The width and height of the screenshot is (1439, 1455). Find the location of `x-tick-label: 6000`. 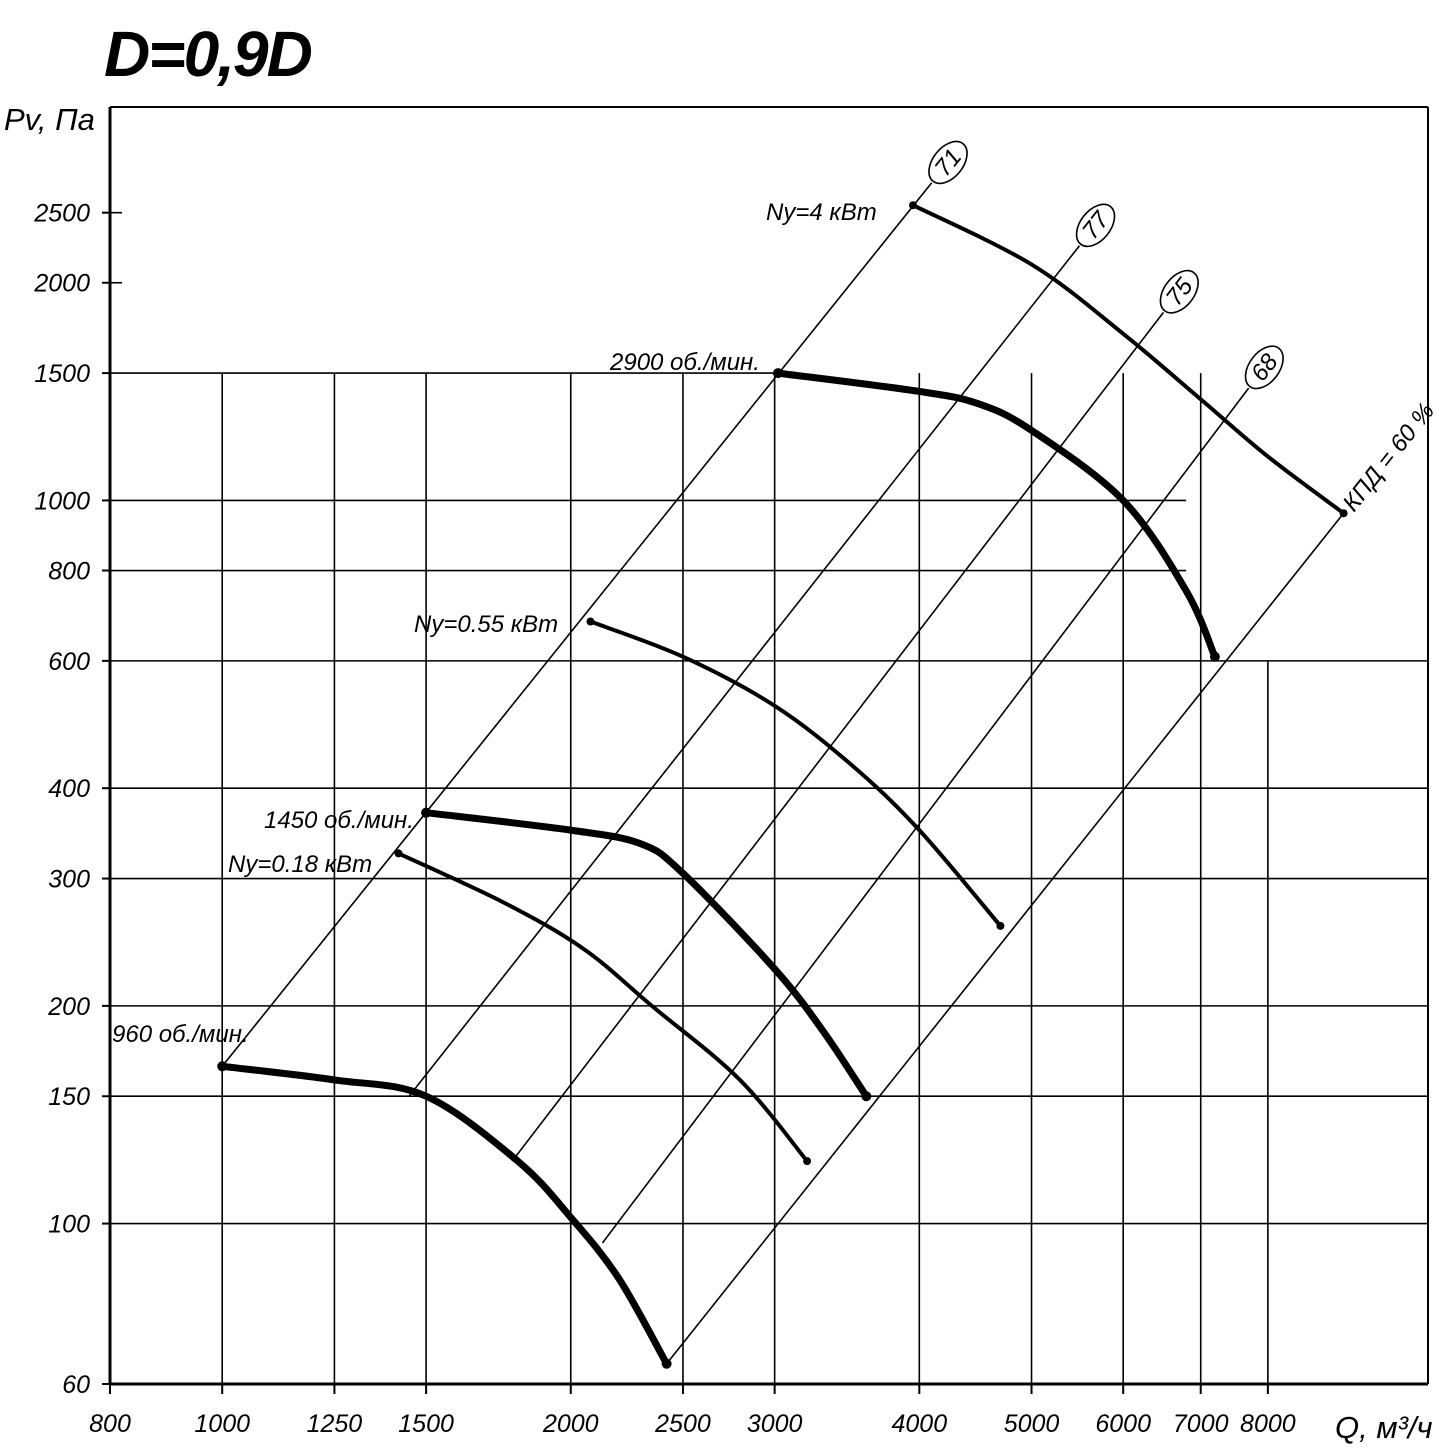

x-tick-label: 6000 is located at coordinates (1123, 1424).